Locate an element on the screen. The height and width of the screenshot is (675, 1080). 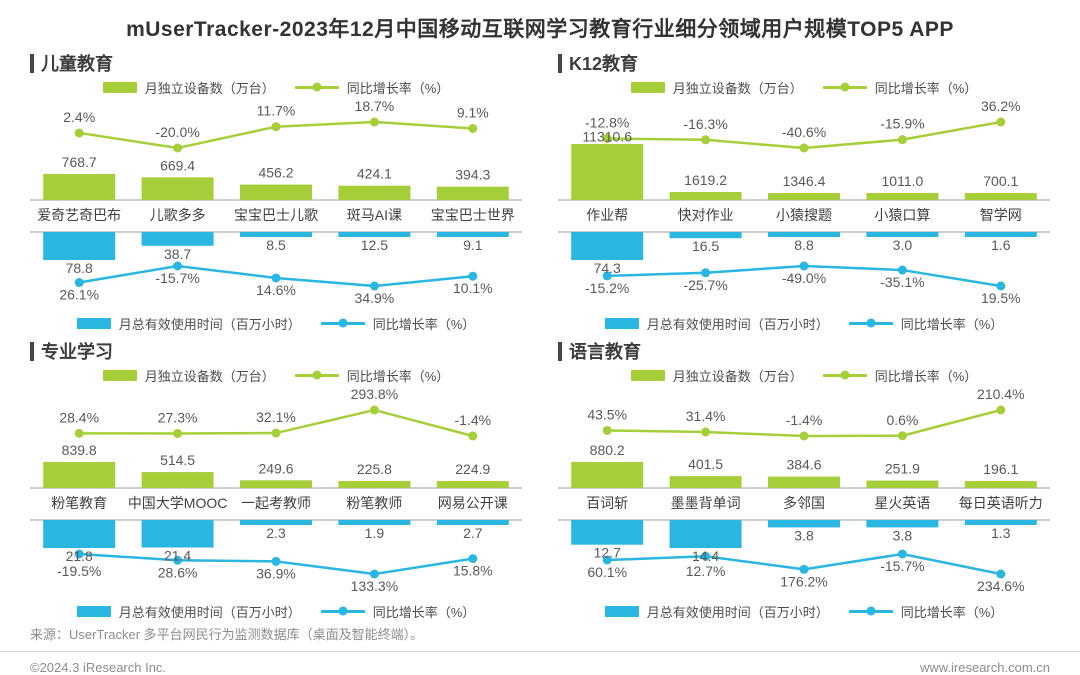
svg-text: 74.3 is located at coordinates (607, 268).